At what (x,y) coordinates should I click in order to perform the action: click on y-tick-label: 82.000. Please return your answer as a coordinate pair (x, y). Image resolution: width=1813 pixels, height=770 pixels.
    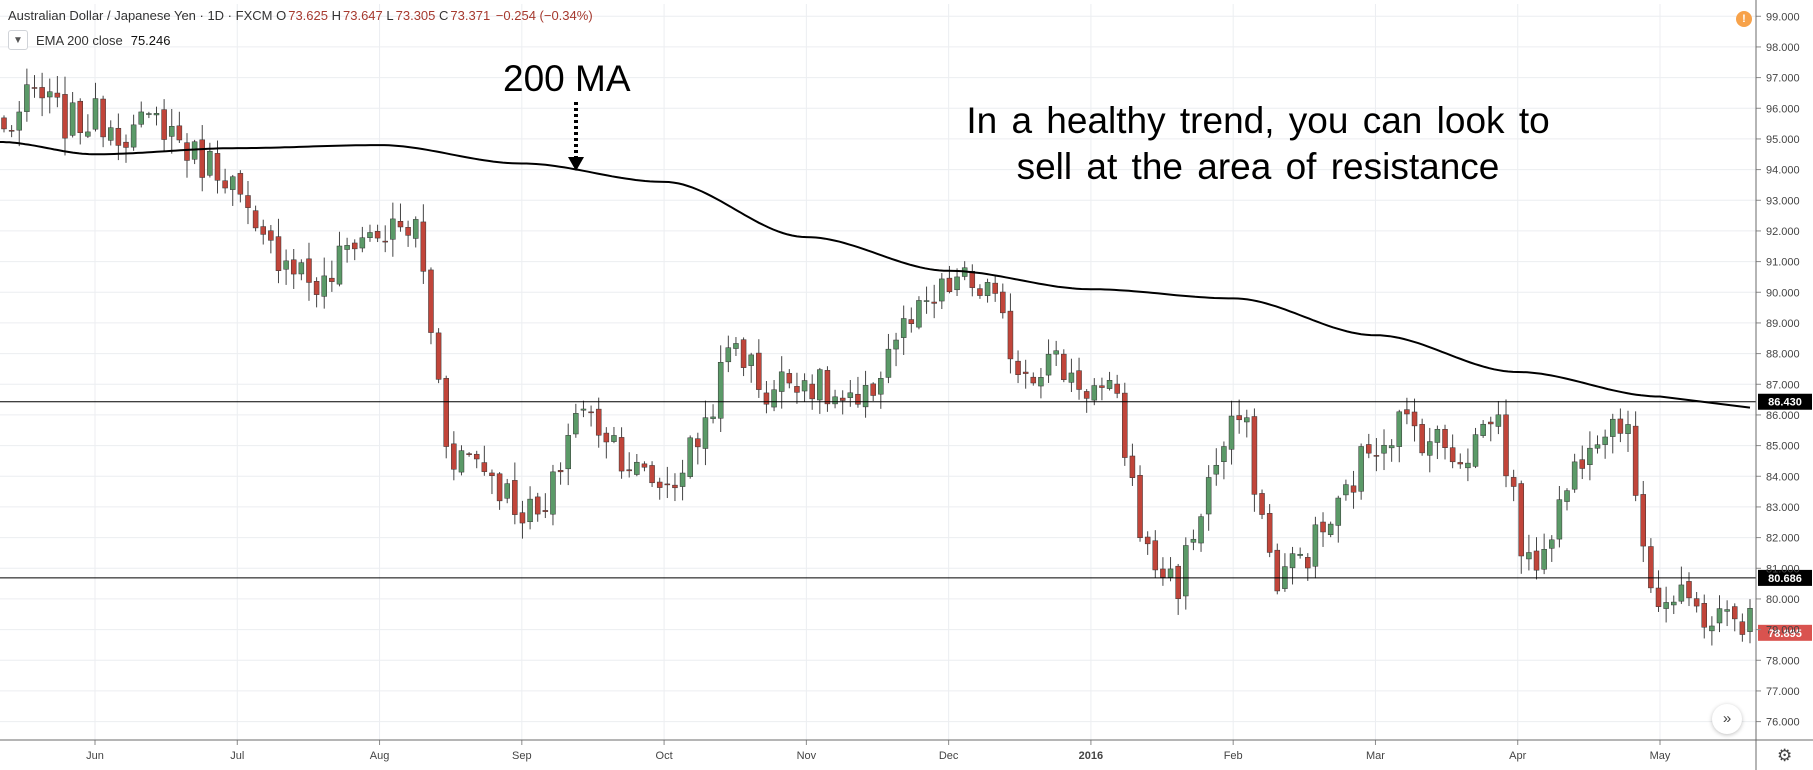
    Looking at the image, I should click on (1783, 539).